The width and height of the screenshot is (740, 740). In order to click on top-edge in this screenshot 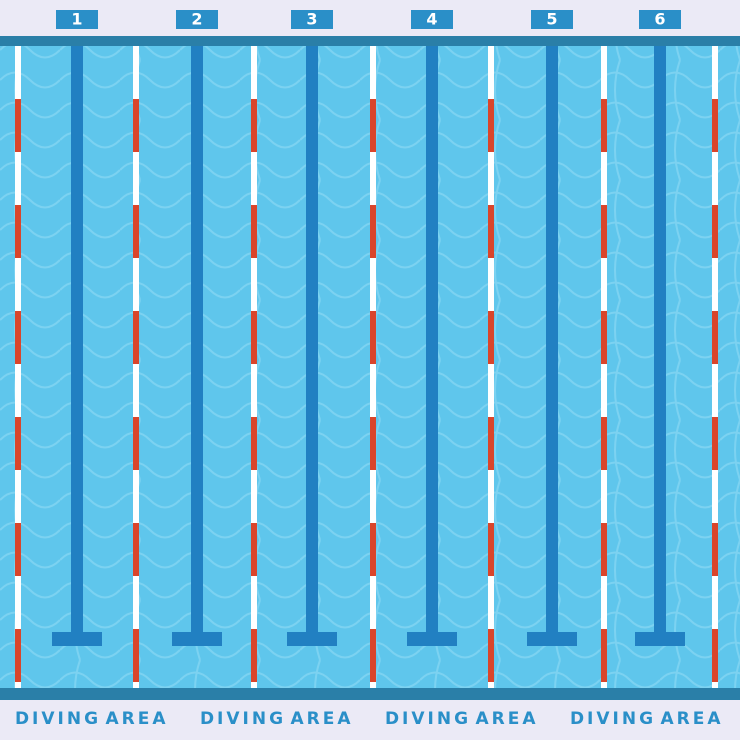, I will do `click(370, 41)`.